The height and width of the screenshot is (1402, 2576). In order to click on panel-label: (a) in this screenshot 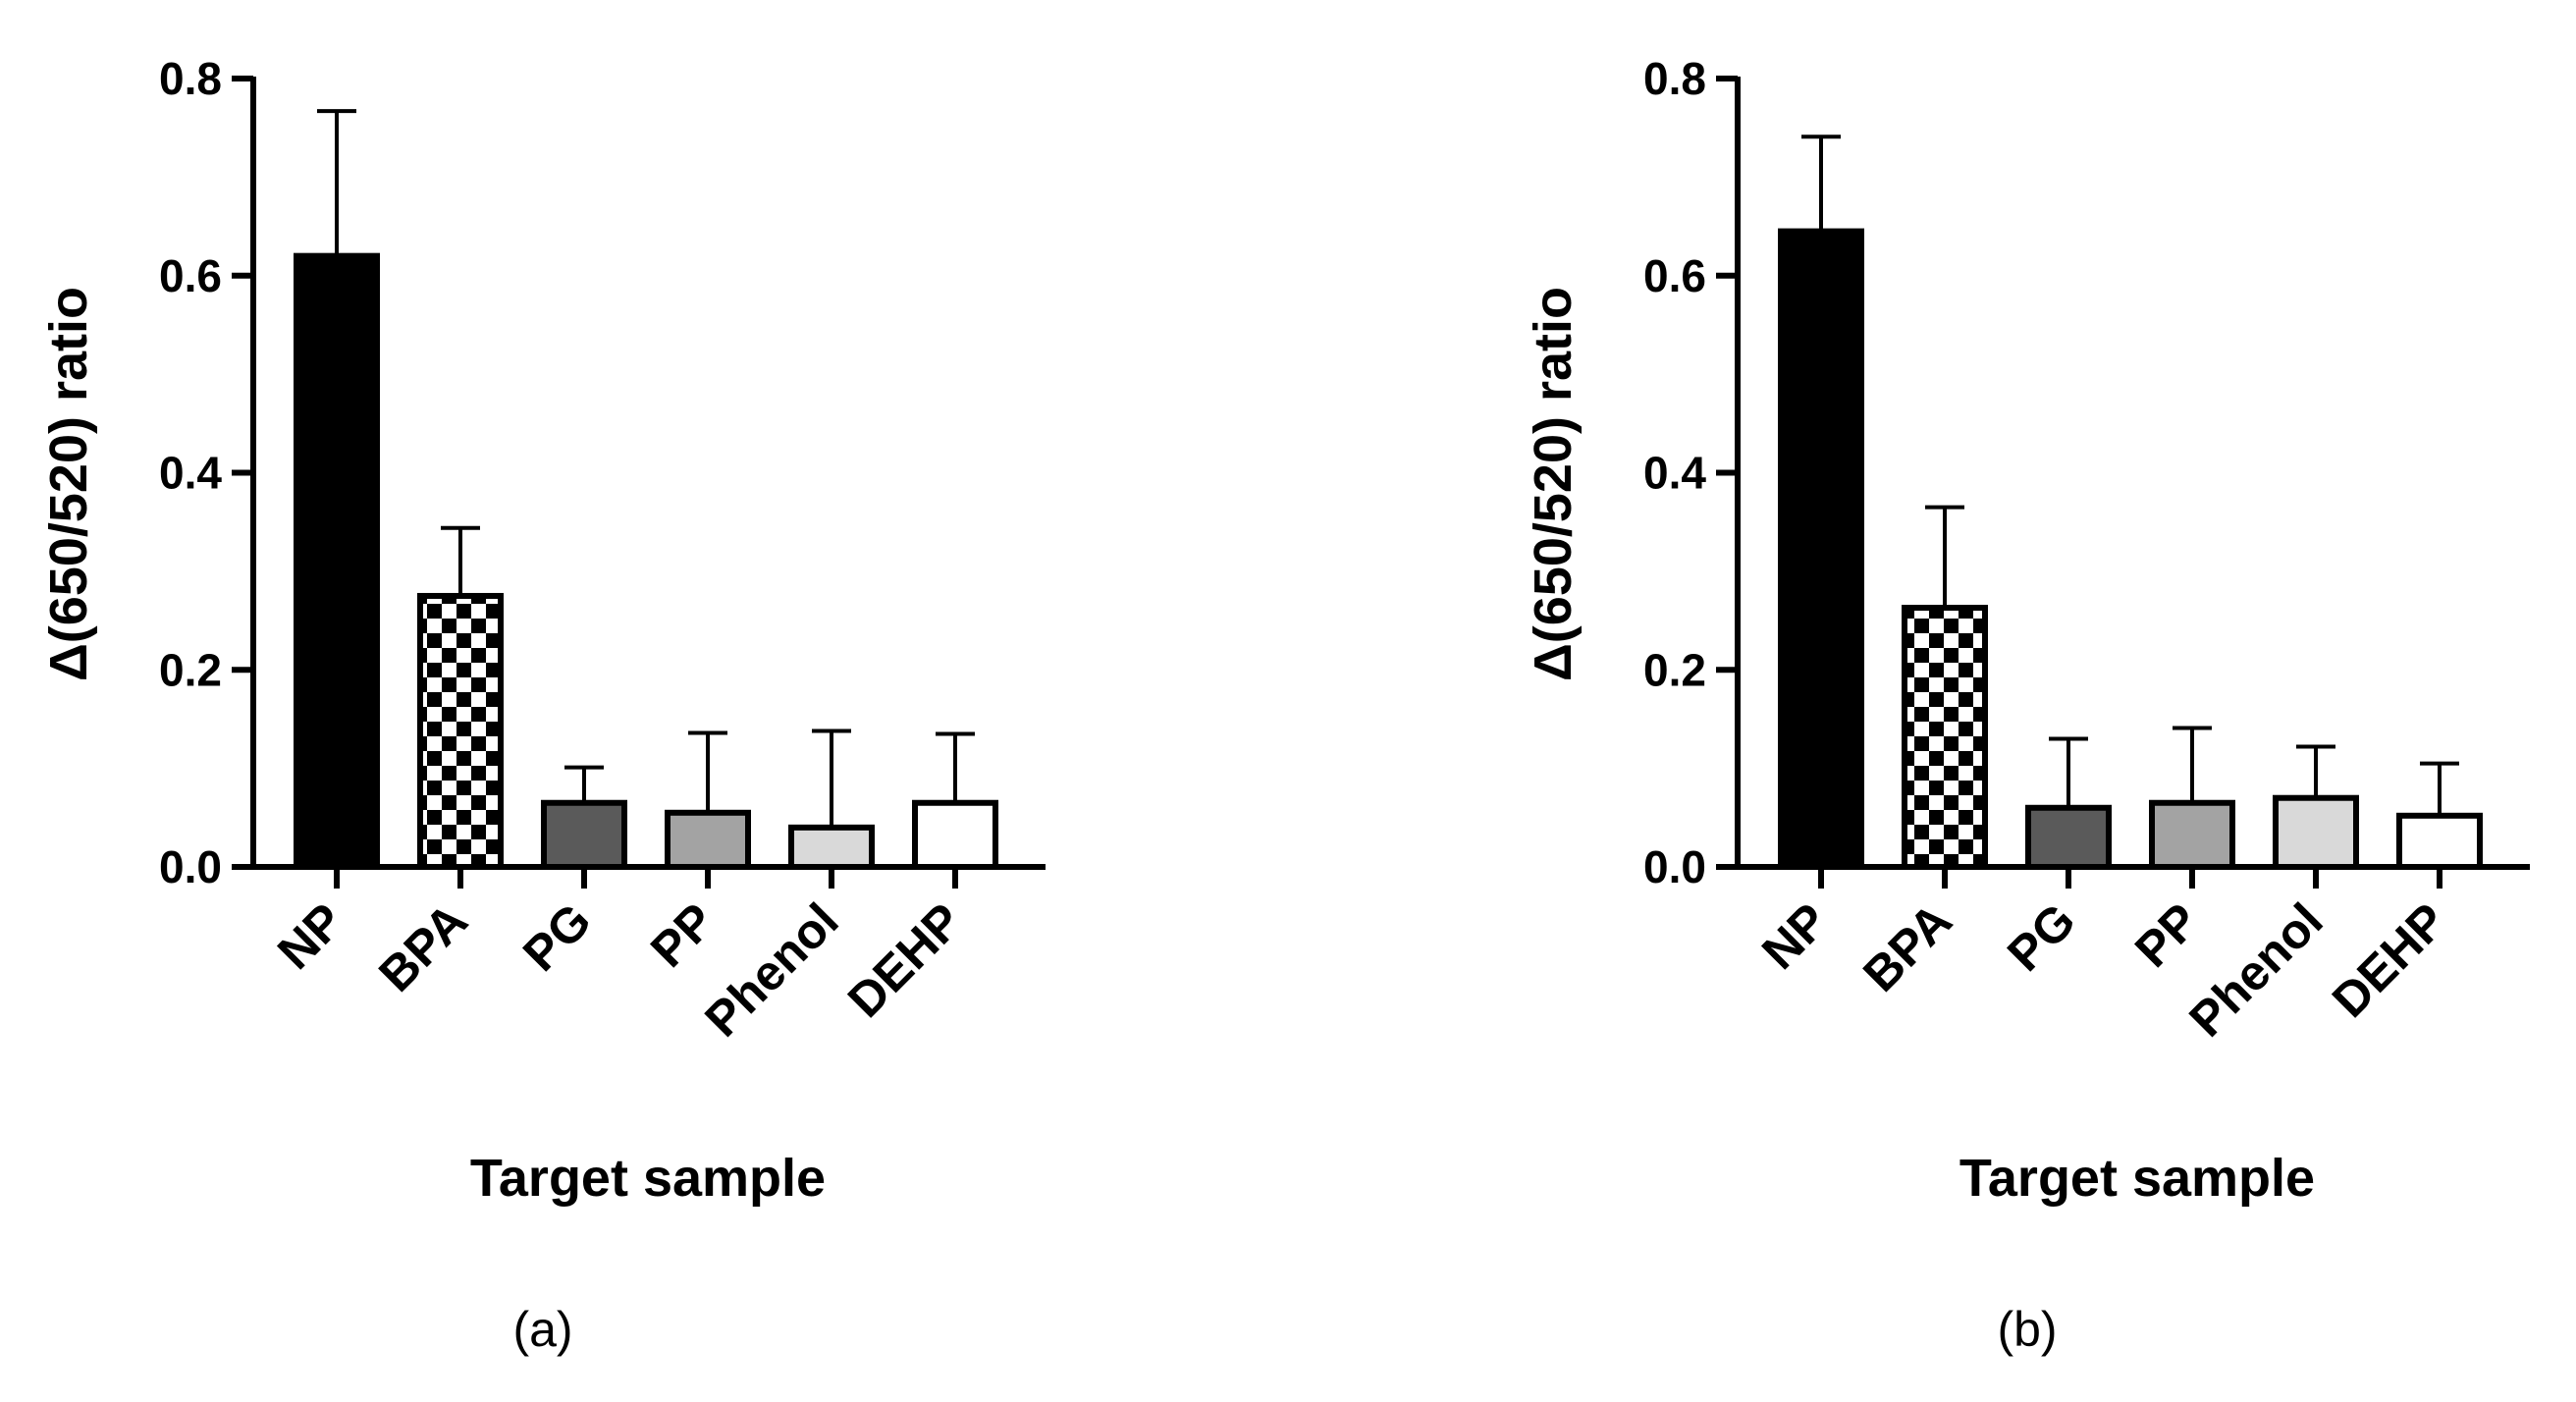, I will do `click(542, 1329)`.